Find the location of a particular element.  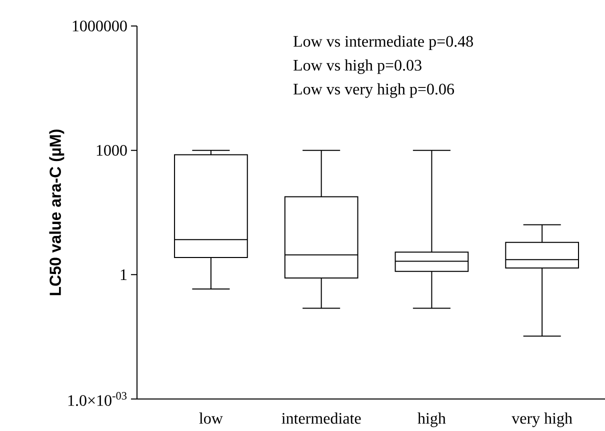

annotation: Low vs very high p=0.06 is located at coordinates (373, 90).